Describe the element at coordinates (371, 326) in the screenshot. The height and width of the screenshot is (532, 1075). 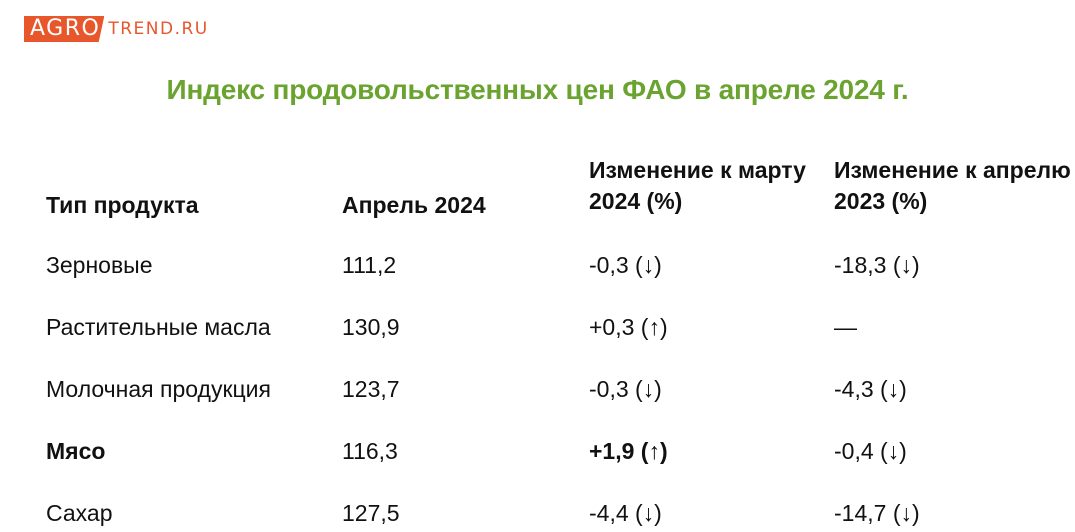
I see `cell-april-value: 130,9` at that location.